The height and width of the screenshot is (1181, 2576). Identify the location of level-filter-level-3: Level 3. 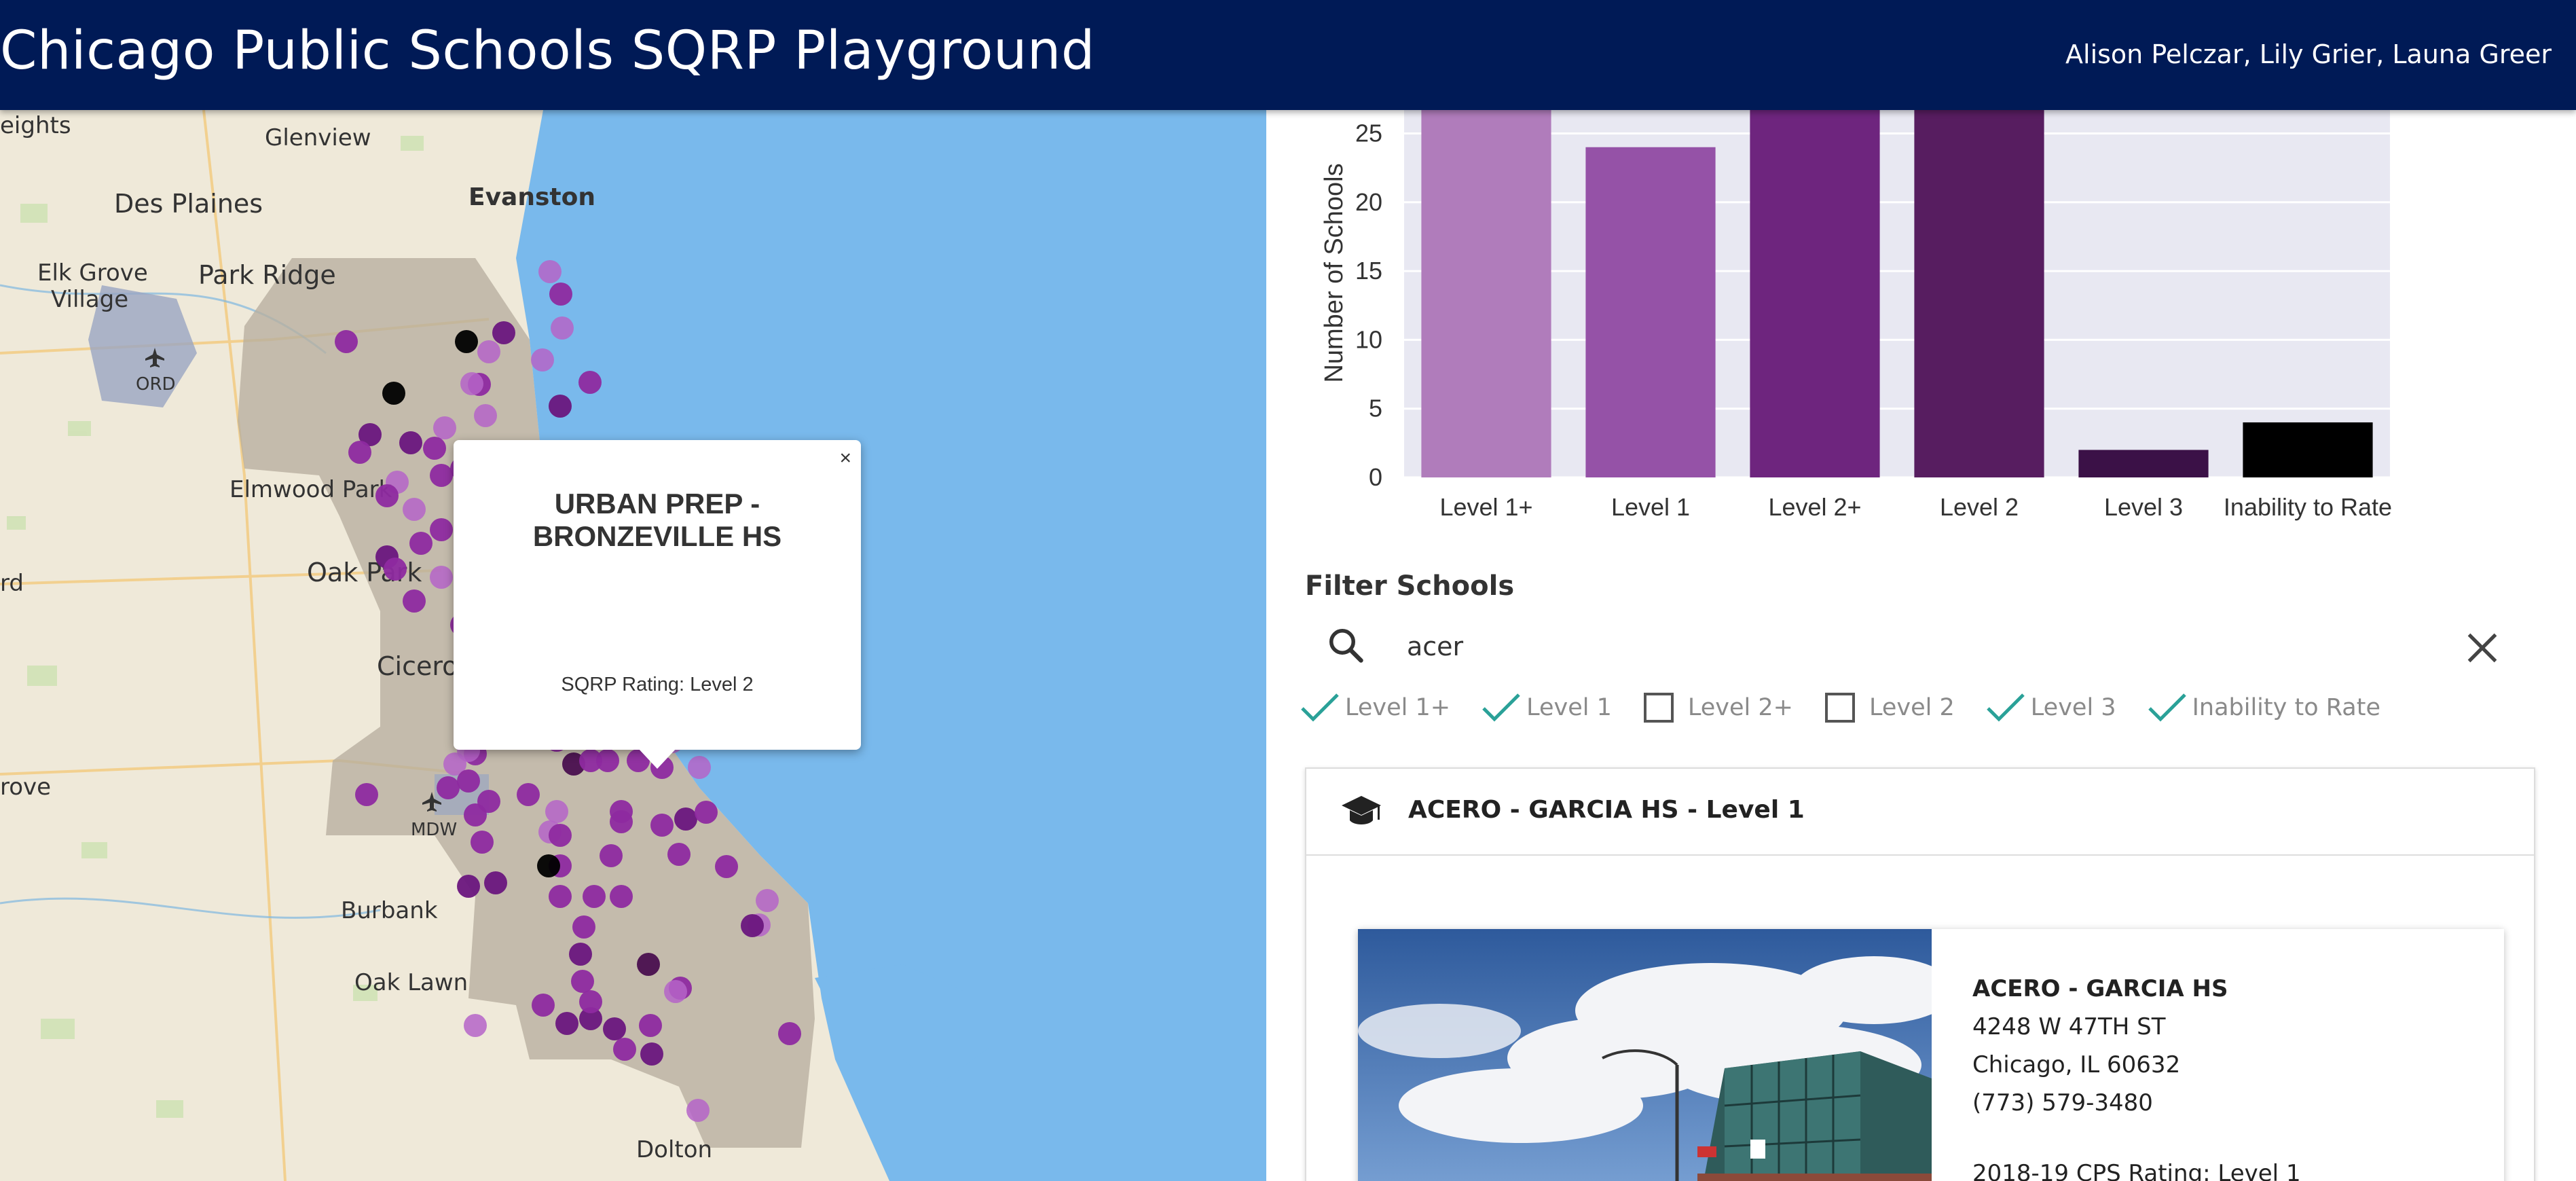
(2051, 708).